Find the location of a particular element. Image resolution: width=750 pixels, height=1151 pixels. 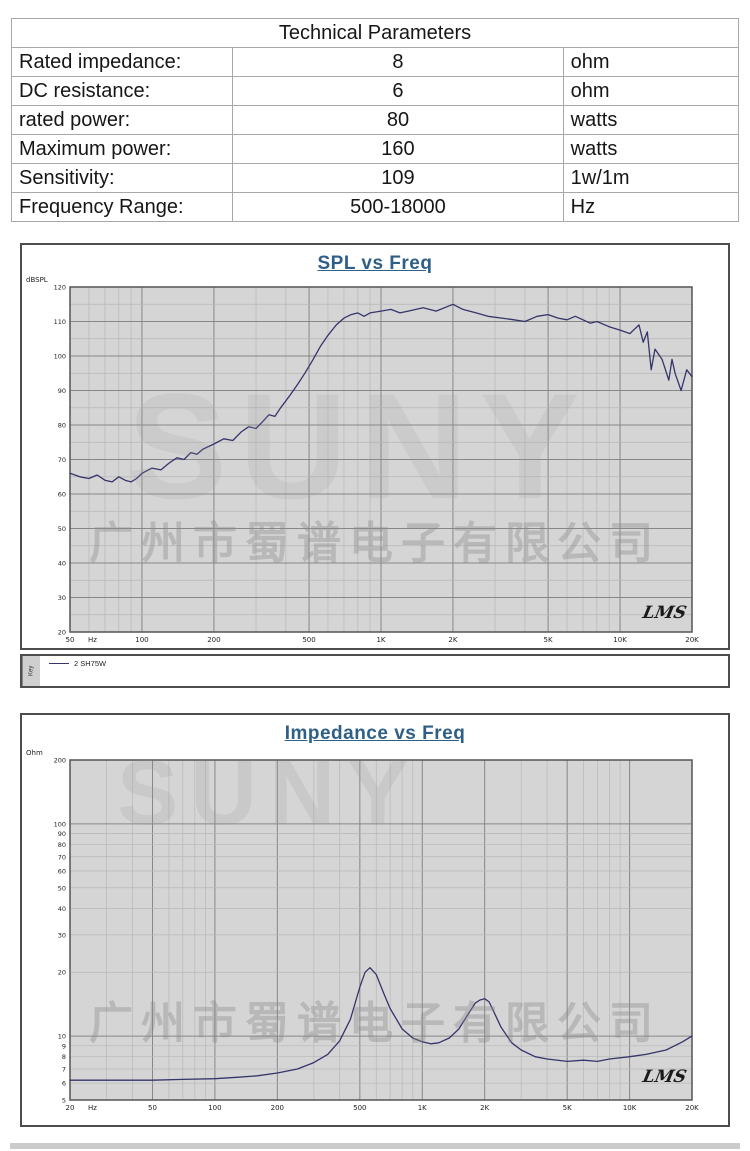

svg-text: 10 is located at coordinates (62, 1037).